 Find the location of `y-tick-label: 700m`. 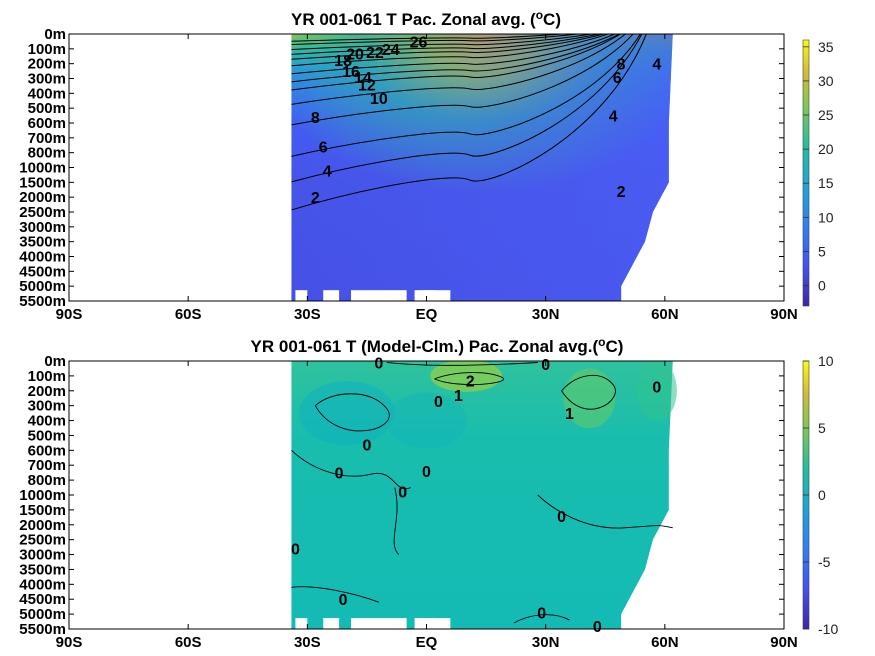

y-tick-label: 700m is located at coordinates (47, 138).